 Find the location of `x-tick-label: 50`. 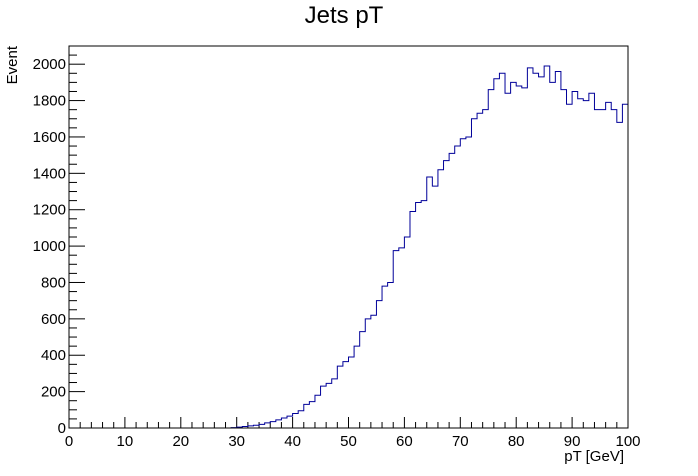

x-tick-label: 50 is located at coordinates (348, 441).